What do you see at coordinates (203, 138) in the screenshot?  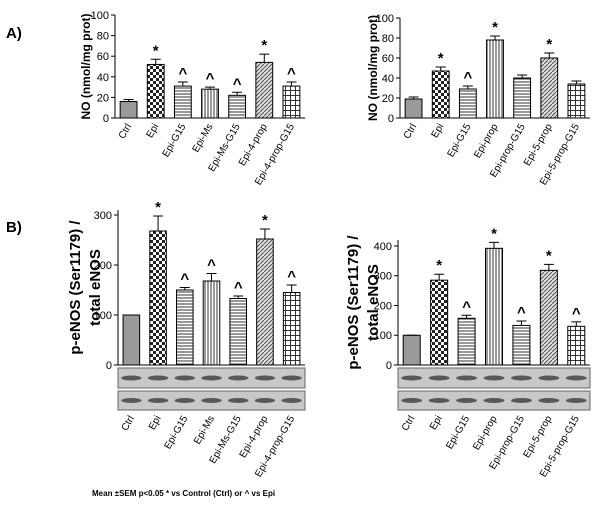 I see `x-tick-label: Epi-Ms` at bounding box center [203, 138].